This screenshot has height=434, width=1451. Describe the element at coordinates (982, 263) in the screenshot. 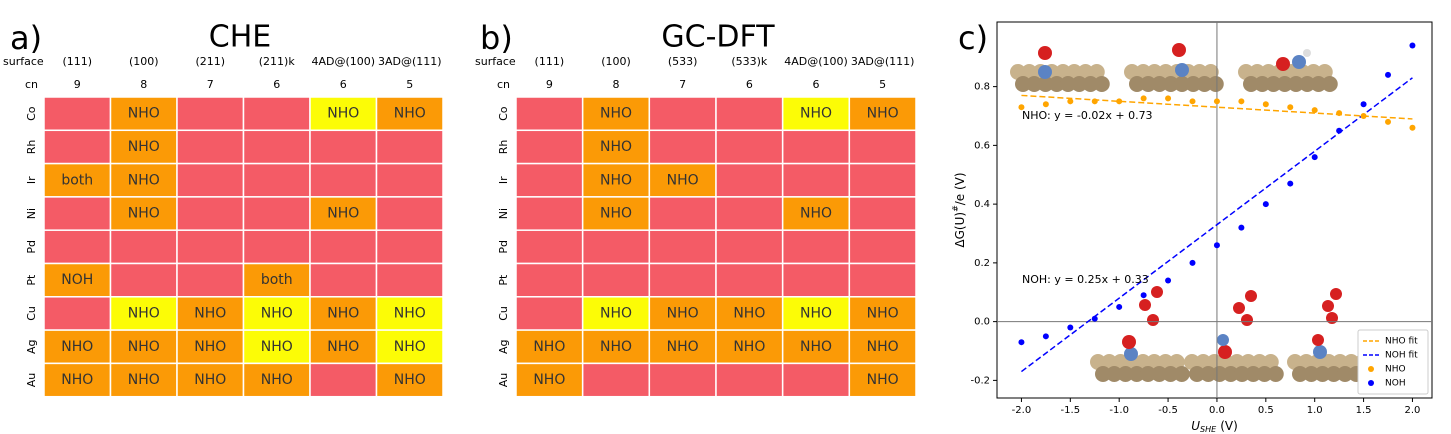

I see `y-tick-label: 0.2` at that location.